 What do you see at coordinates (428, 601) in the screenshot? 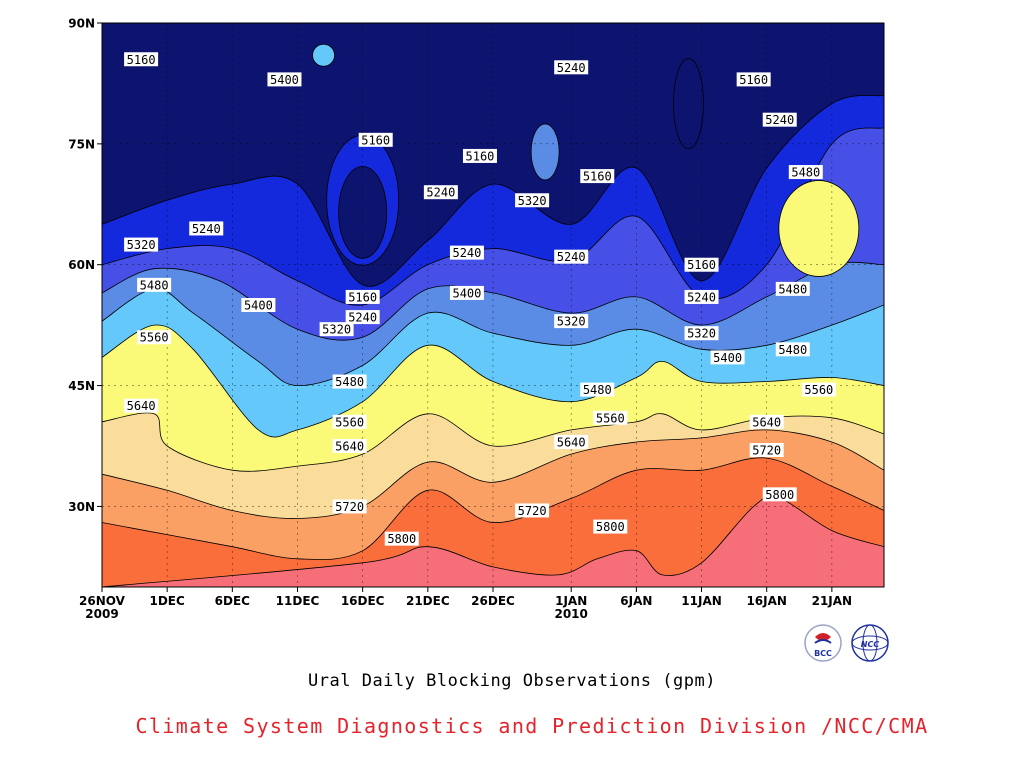
I see `x-tick-label: 21DEC` at bounding box center [428, 601].